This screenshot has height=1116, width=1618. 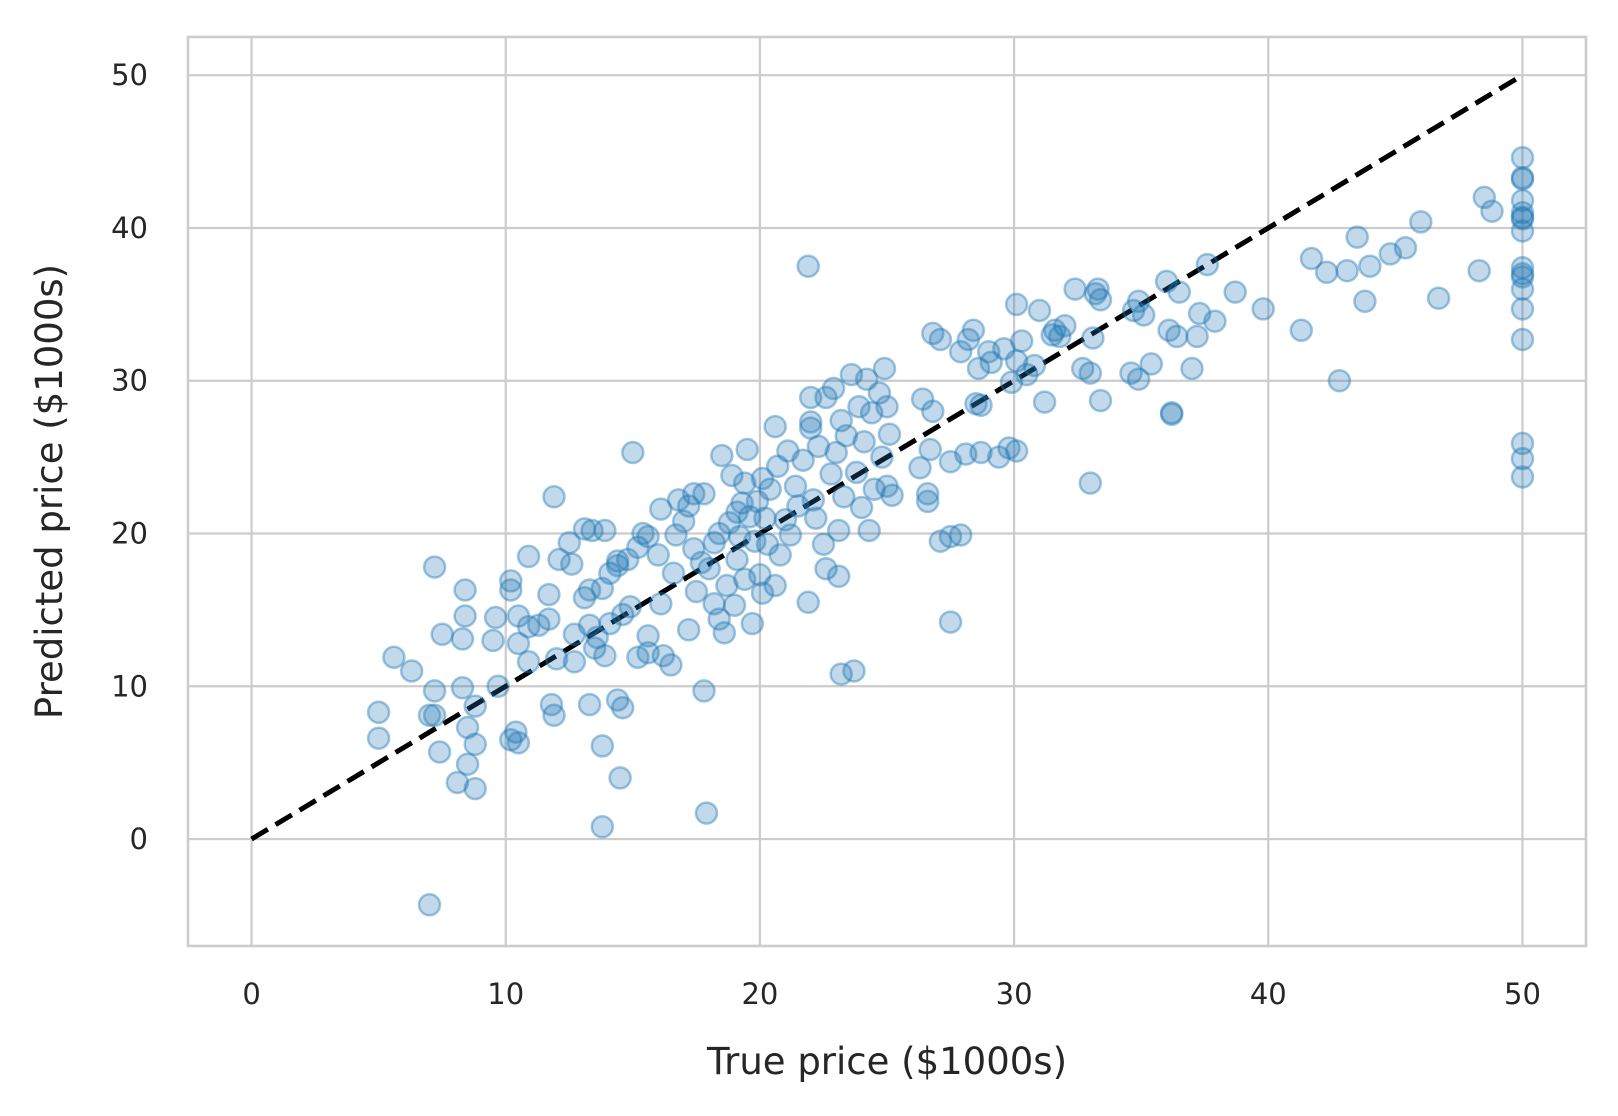 What do you see at coordinates (49, 491) in the screenshot?
I see `y-axis-label: Predicted price ($1000s)` at bounding box center [49, 491].